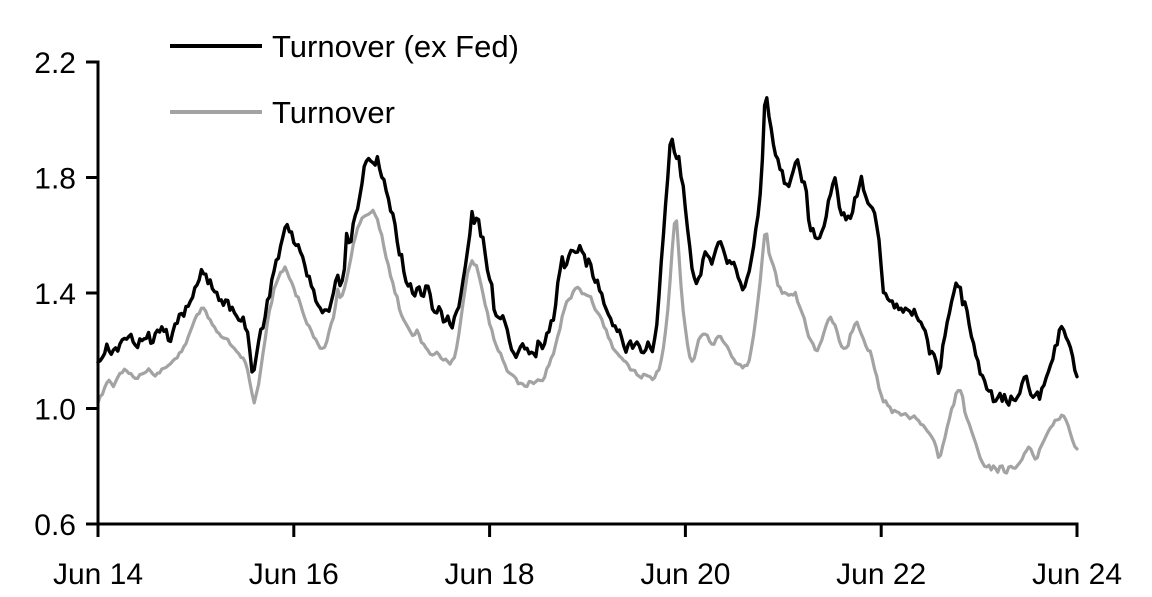 The image size is (1152, 597). I want to click on legend: Turnover (ex Fed) Turnover, so click(344, 79).